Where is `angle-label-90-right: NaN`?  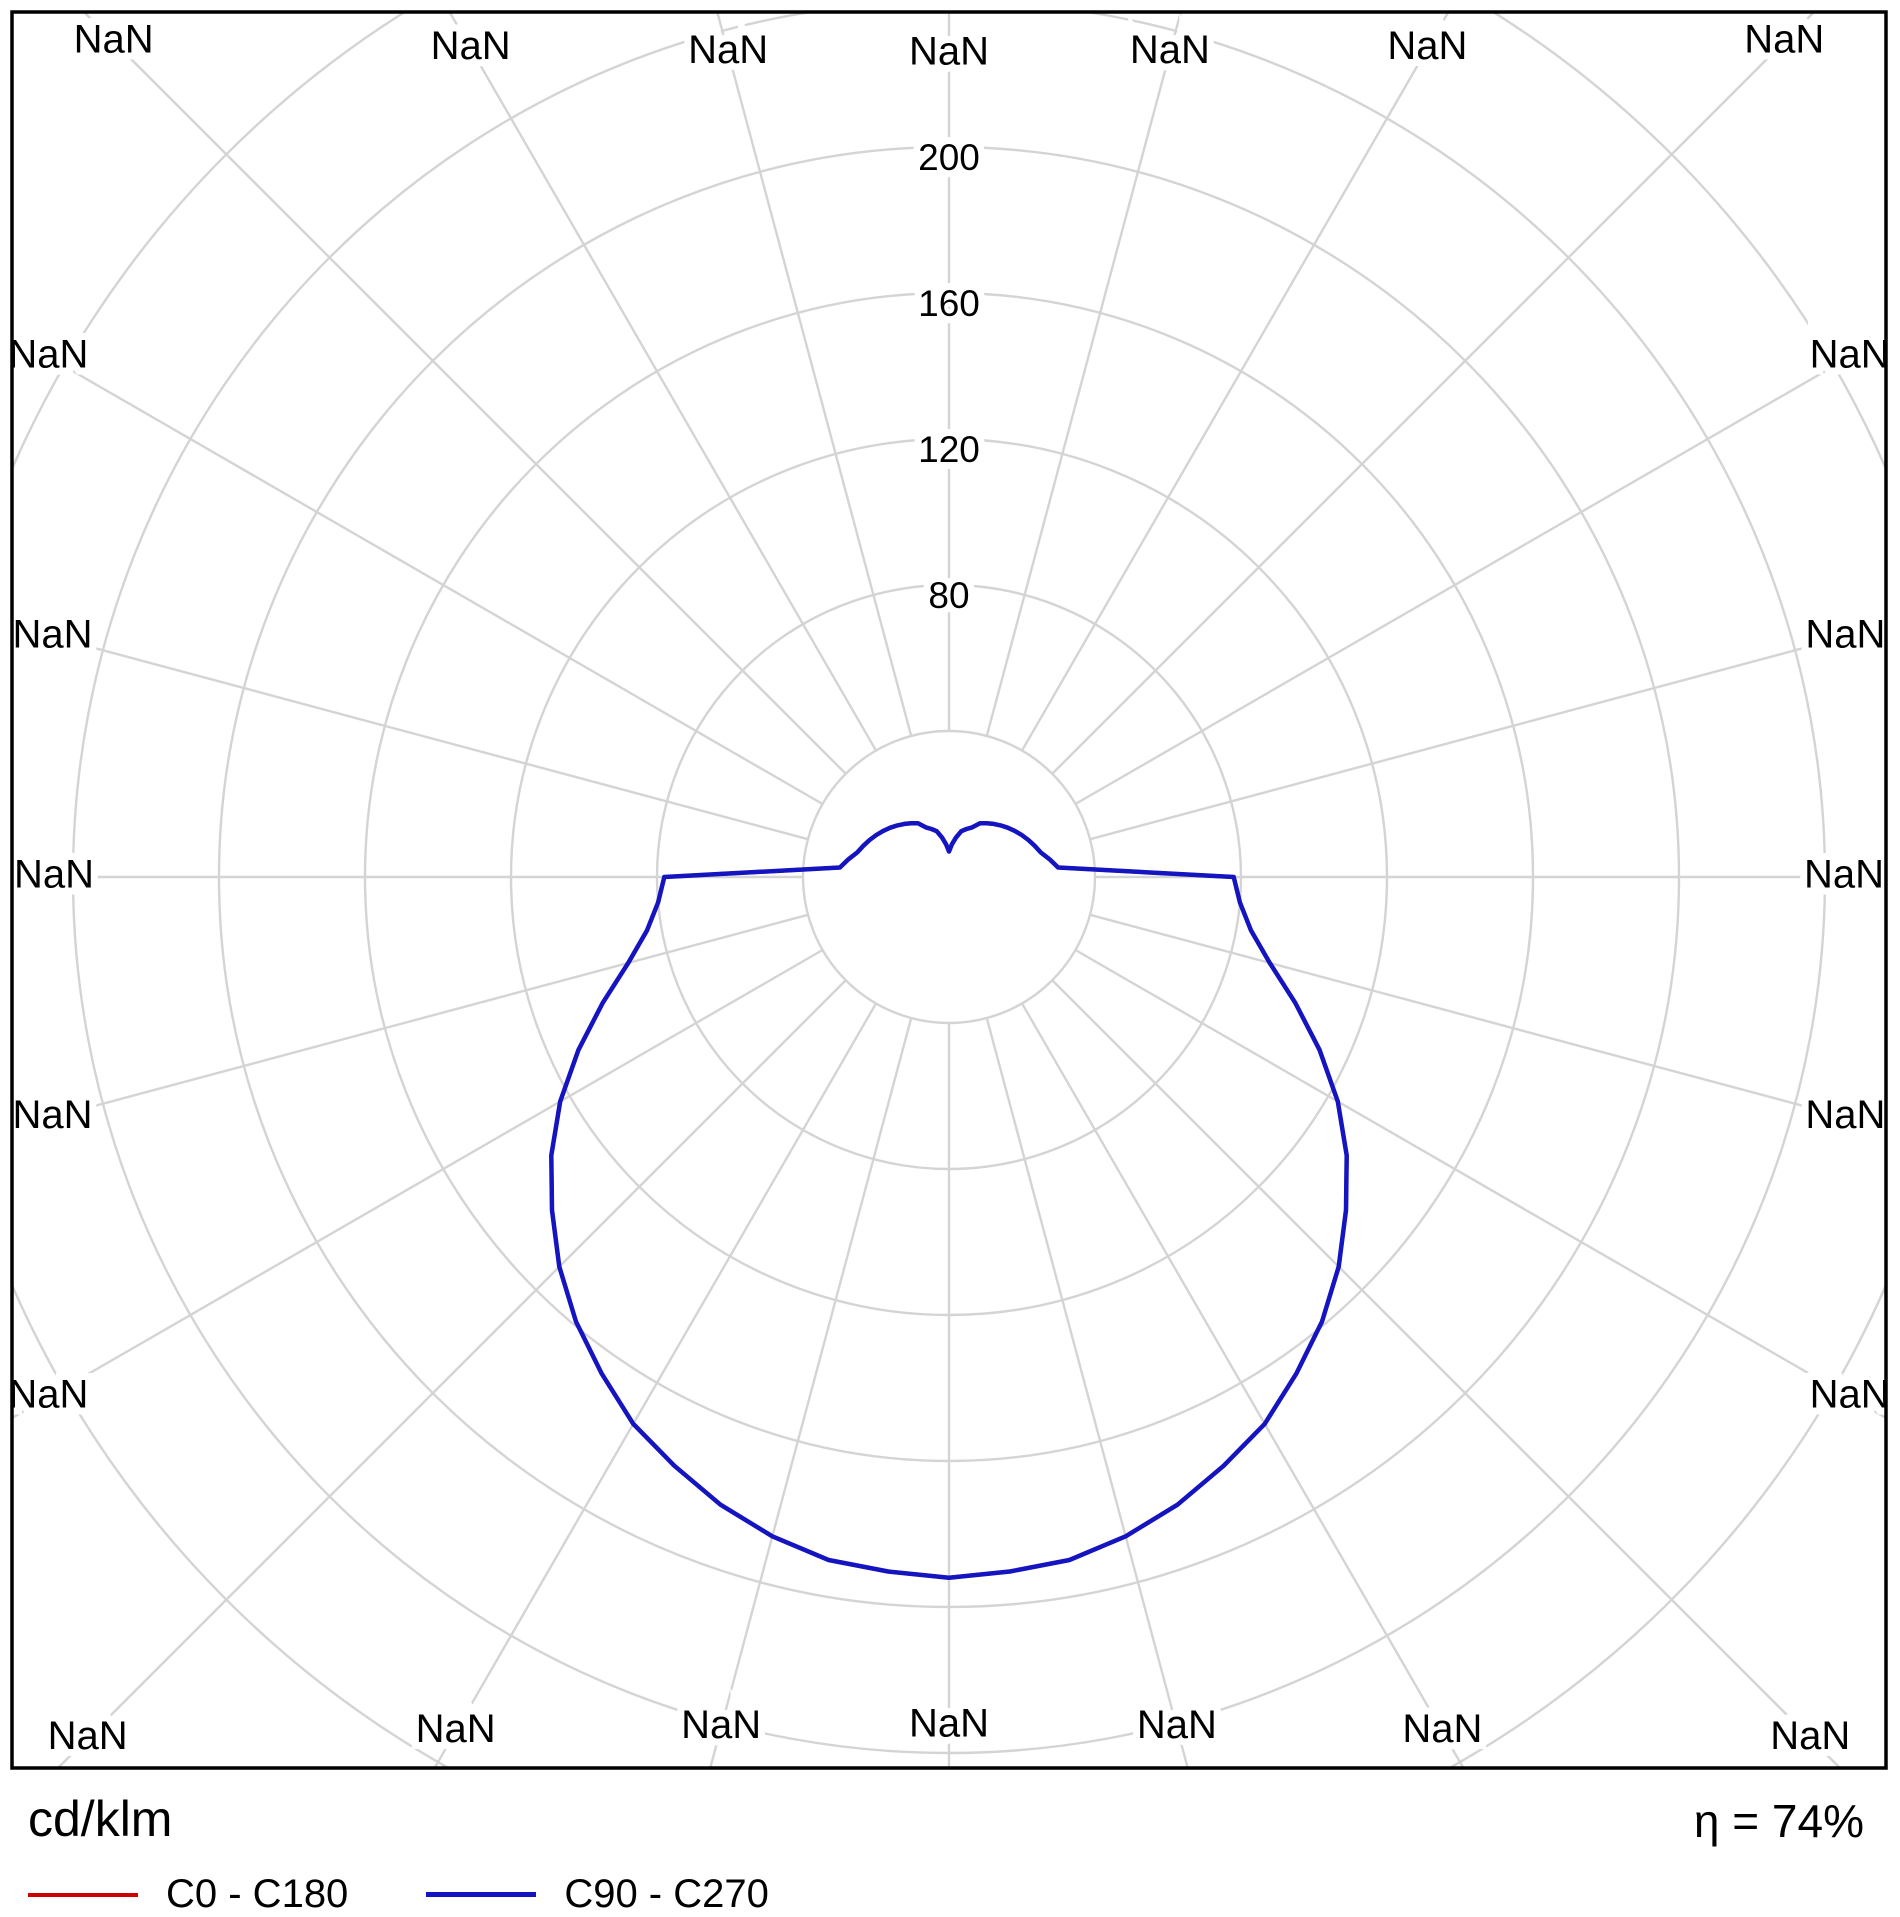
angle-label-90-right: NaN is located at coordinates (1844, 875).